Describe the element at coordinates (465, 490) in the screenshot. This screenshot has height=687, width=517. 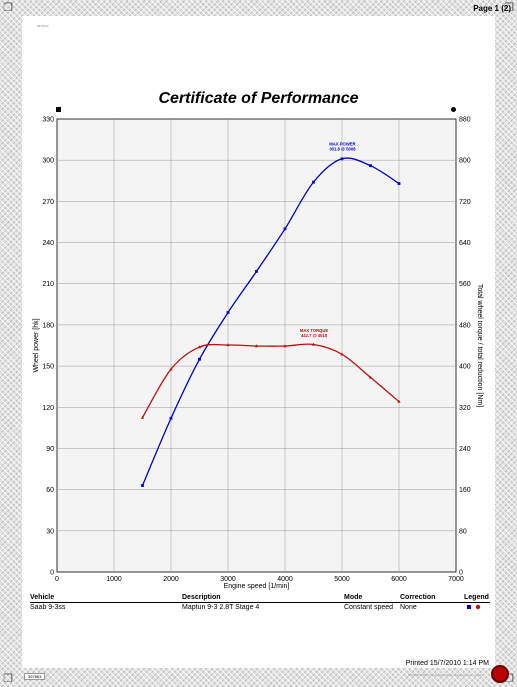
I see `y2-tick-label: 160` at that location.